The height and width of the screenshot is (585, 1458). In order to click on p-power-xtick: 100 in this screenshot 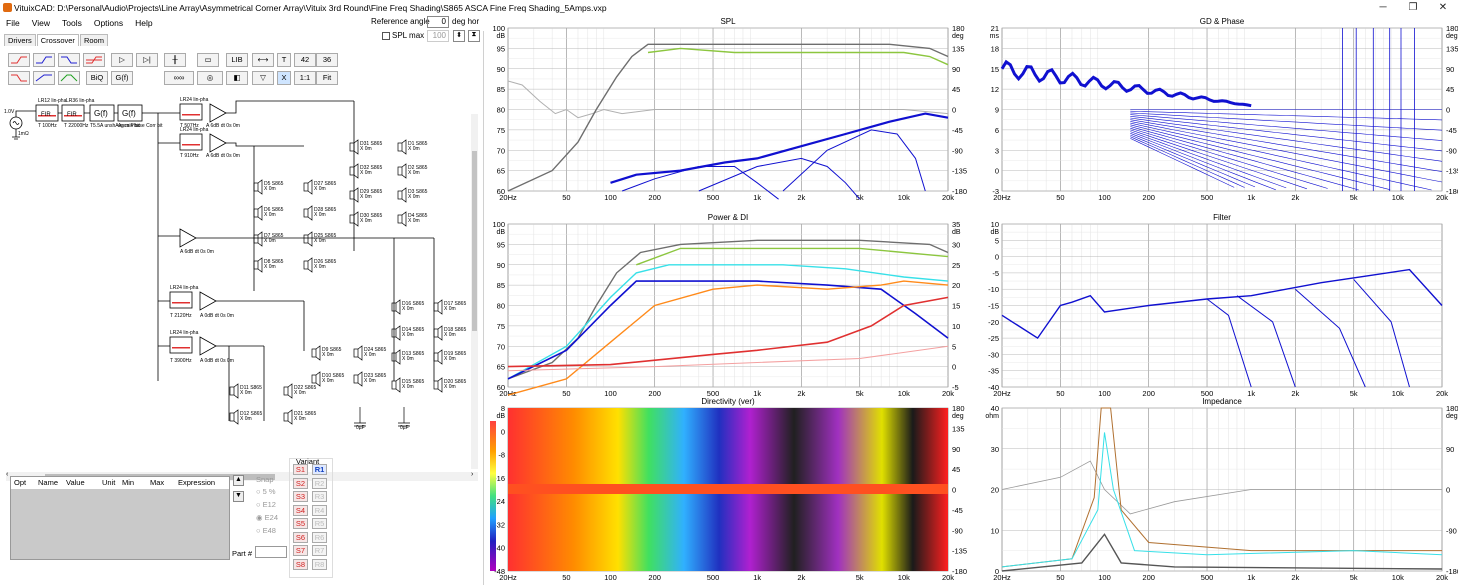, I will do `click(610, 393)`.